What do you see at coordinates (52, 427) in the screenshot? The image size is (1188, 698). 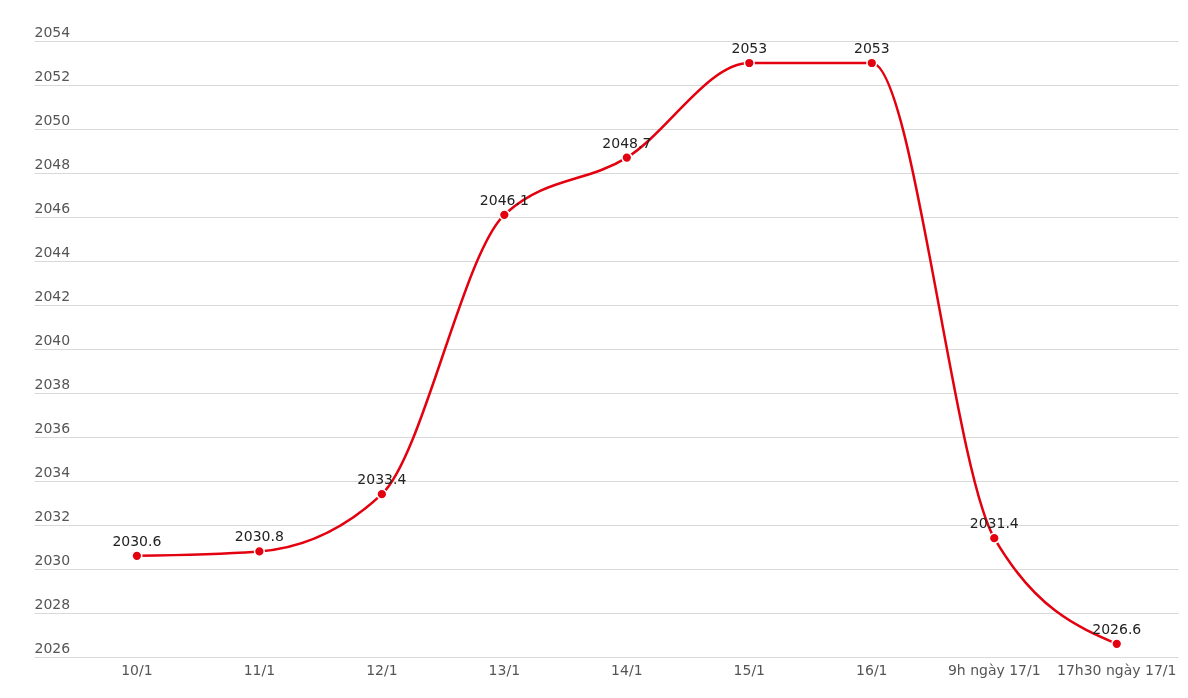 I see `y-tick-label: 2036` at bounding box center [52, 427].